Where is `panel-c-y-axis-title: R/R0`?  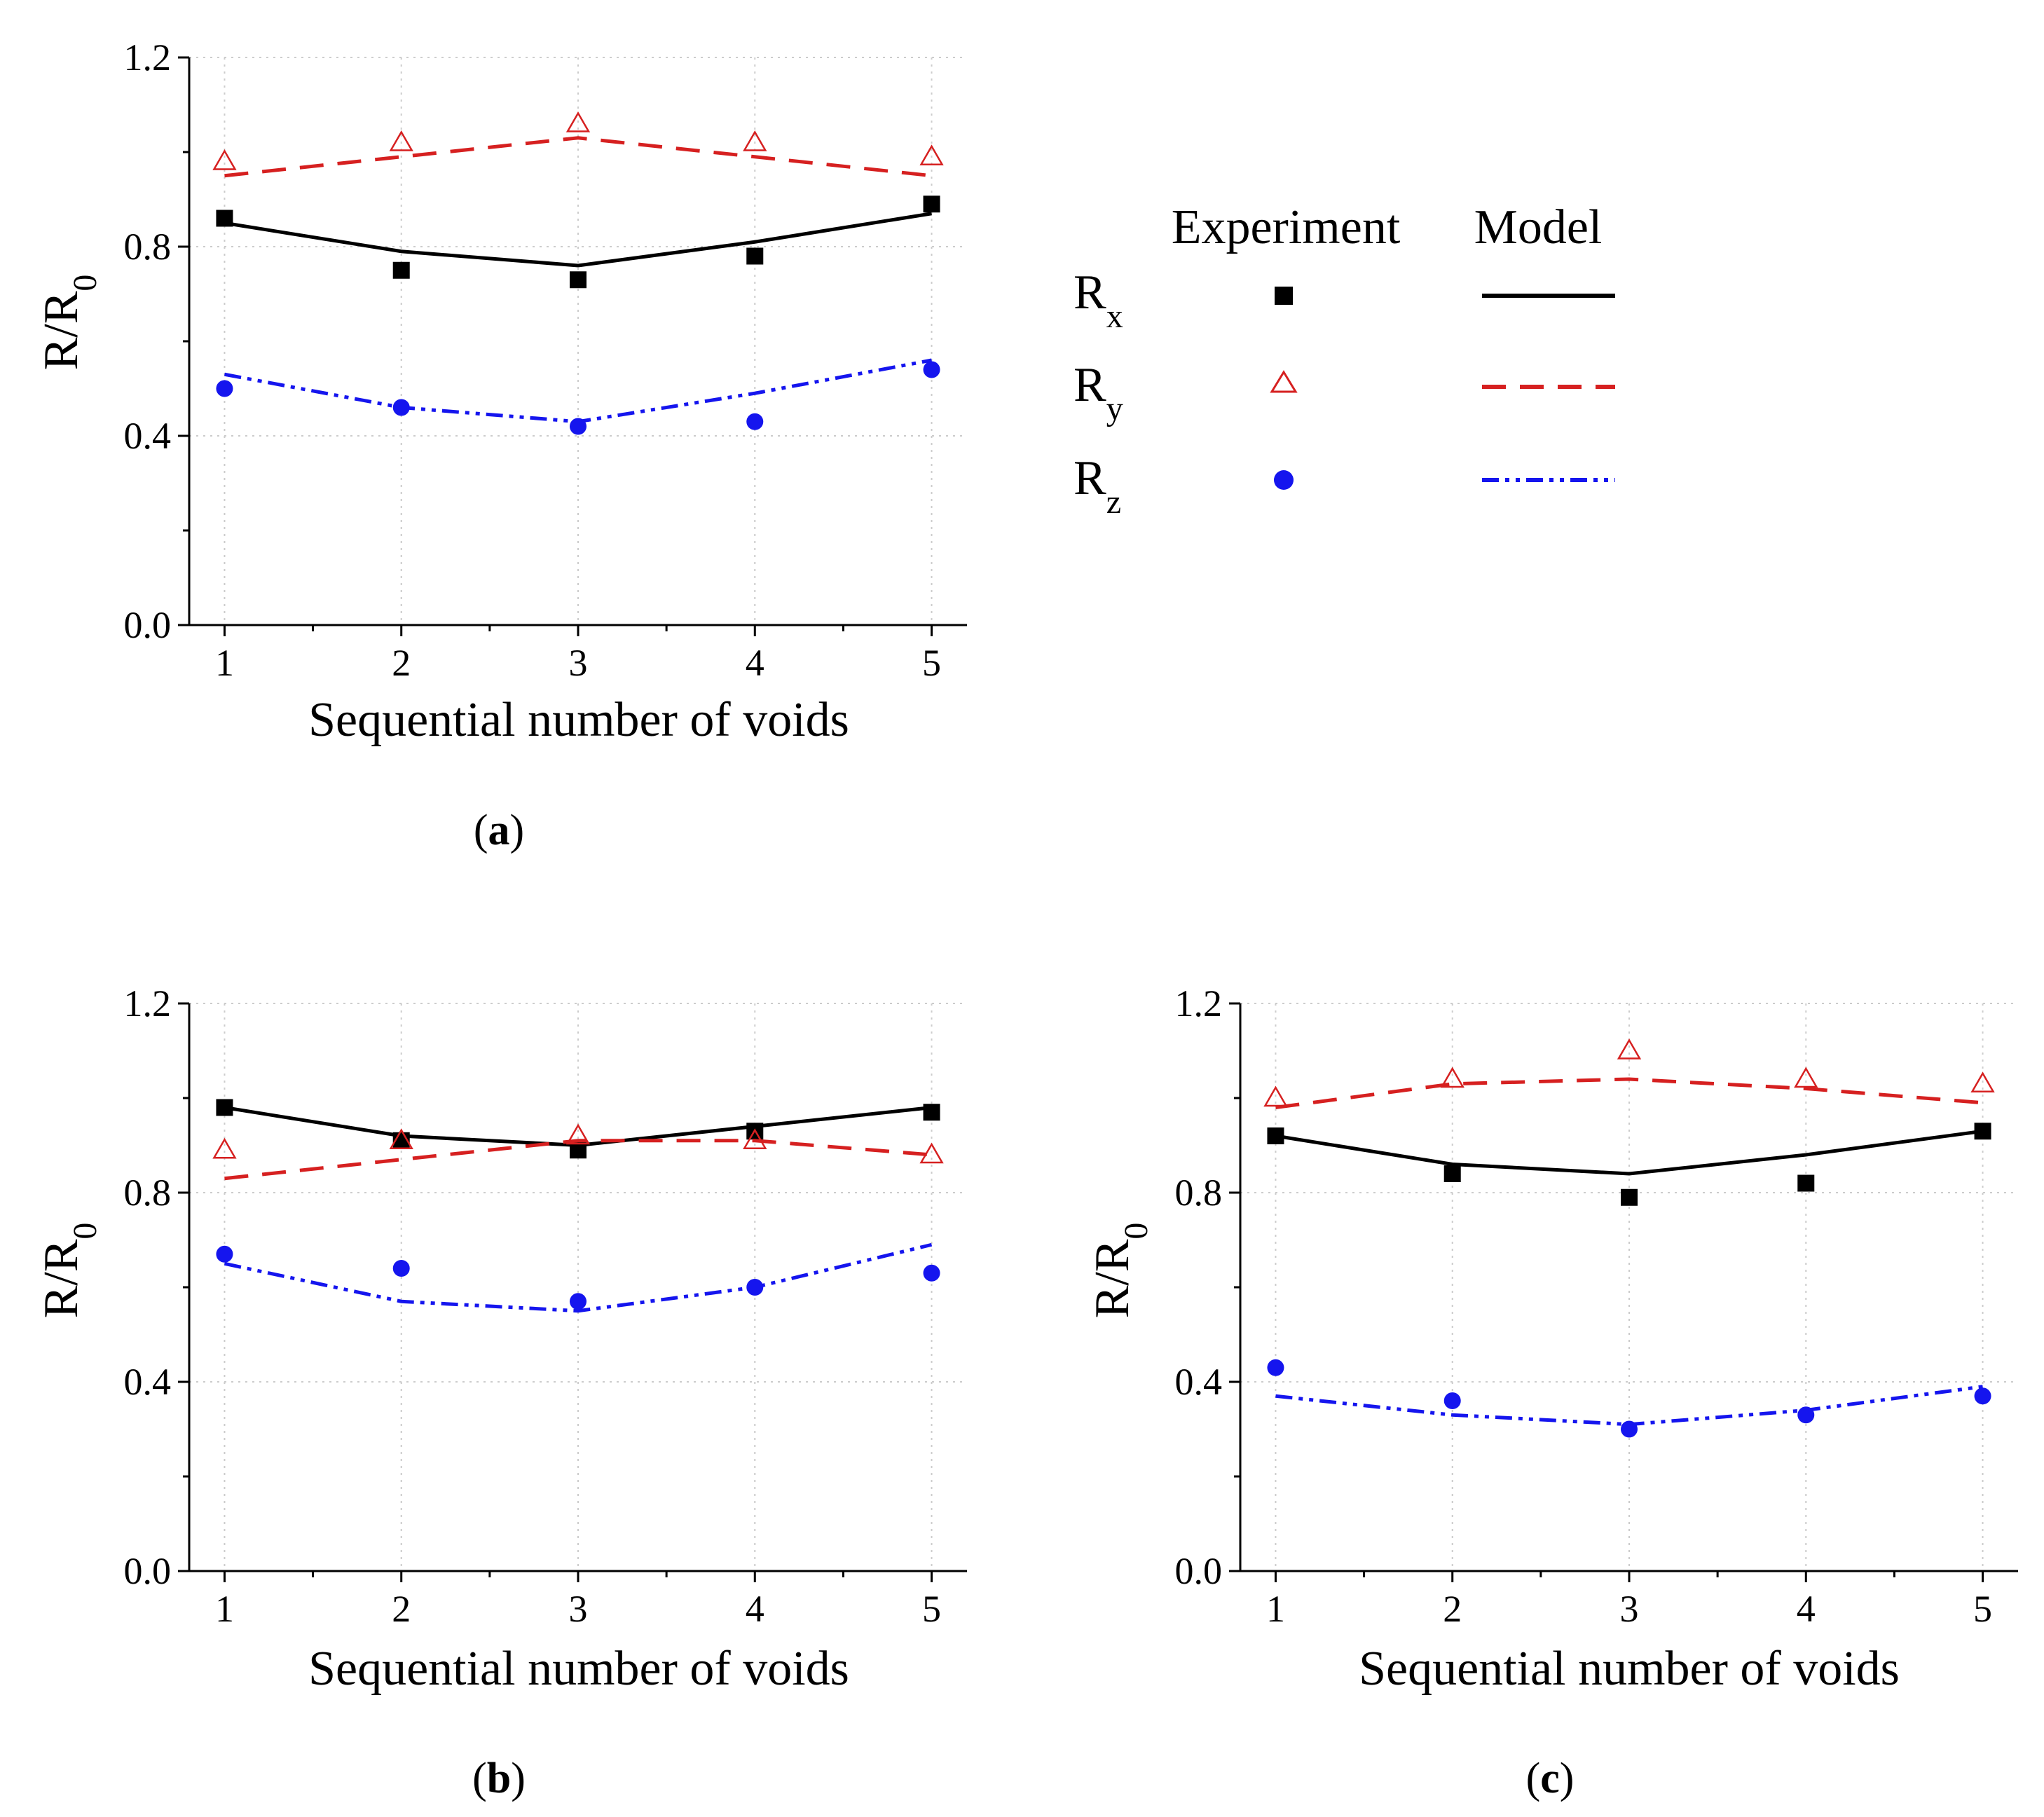 panel-c-y-axis-title: R/R0 is located at coordinates (1120, 1271).